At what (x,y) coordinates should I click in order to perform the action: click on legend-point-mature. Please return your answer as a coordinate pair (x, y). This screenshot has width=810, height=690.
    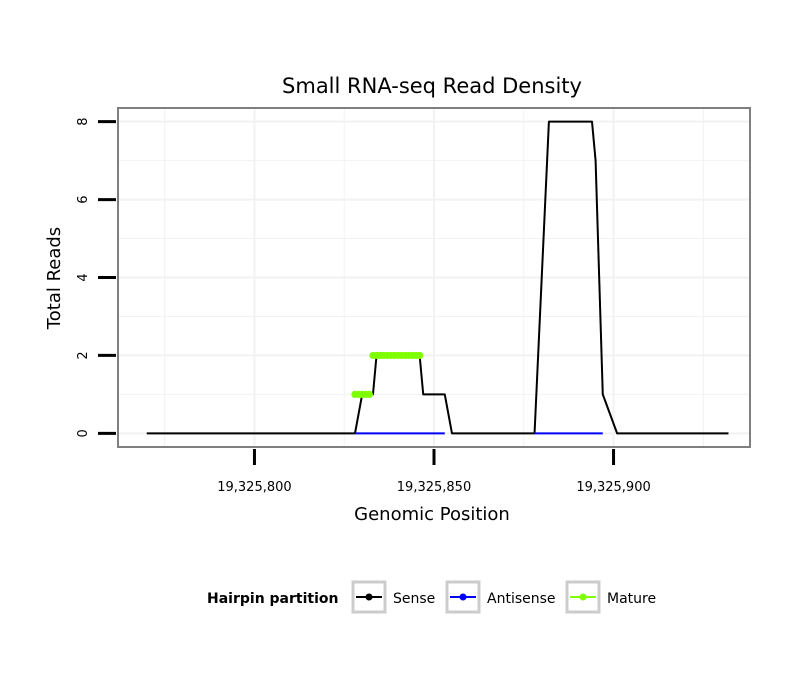
    Looking at the image, I should click on (583, 597).